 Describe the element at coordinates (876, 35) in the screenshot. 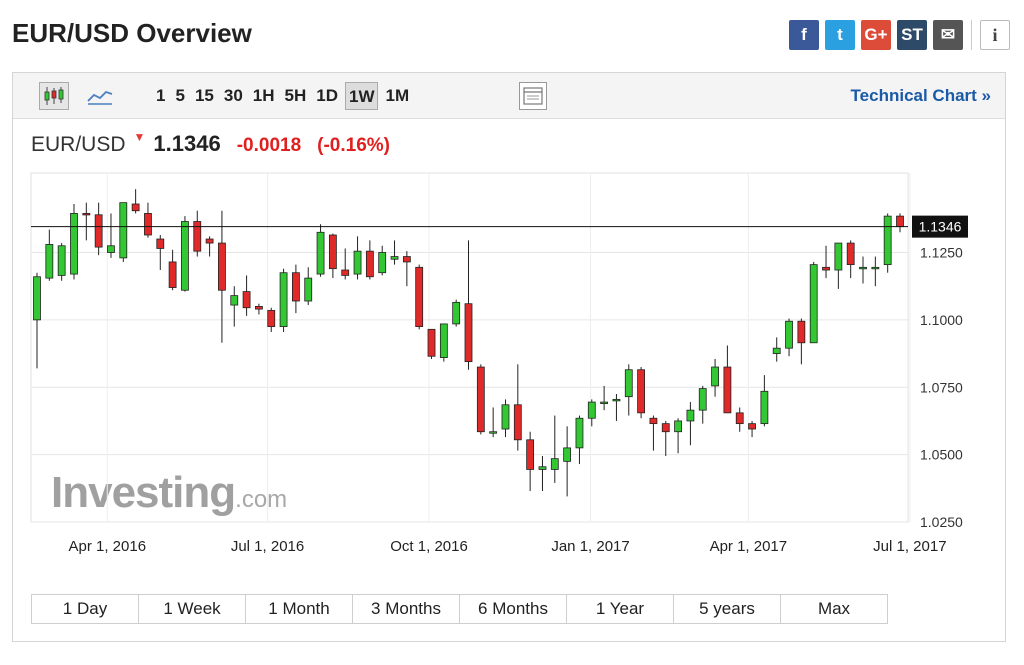

I see `google-plus-icon: G+` at that location.